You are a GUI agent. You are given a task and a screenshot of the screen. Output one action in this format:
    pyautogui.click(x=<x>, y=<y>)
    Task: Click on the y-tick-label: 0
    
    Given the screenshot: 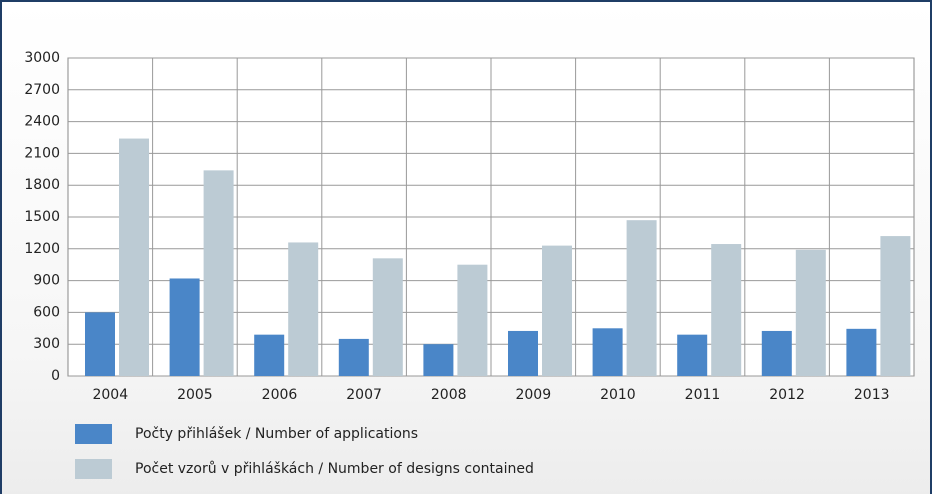 What is the action you would take?
    pyautogui.click(x=55, y=376)
    